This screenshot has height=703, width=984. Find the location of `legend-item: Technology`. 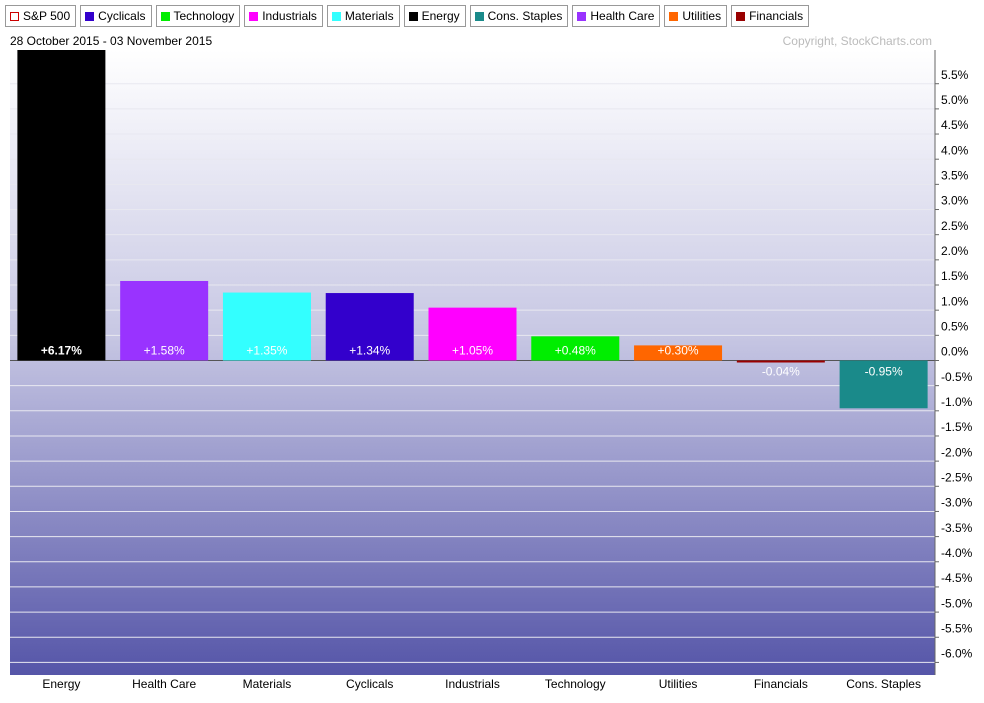

legend-item: Technology is located at coordinates (198, 16).